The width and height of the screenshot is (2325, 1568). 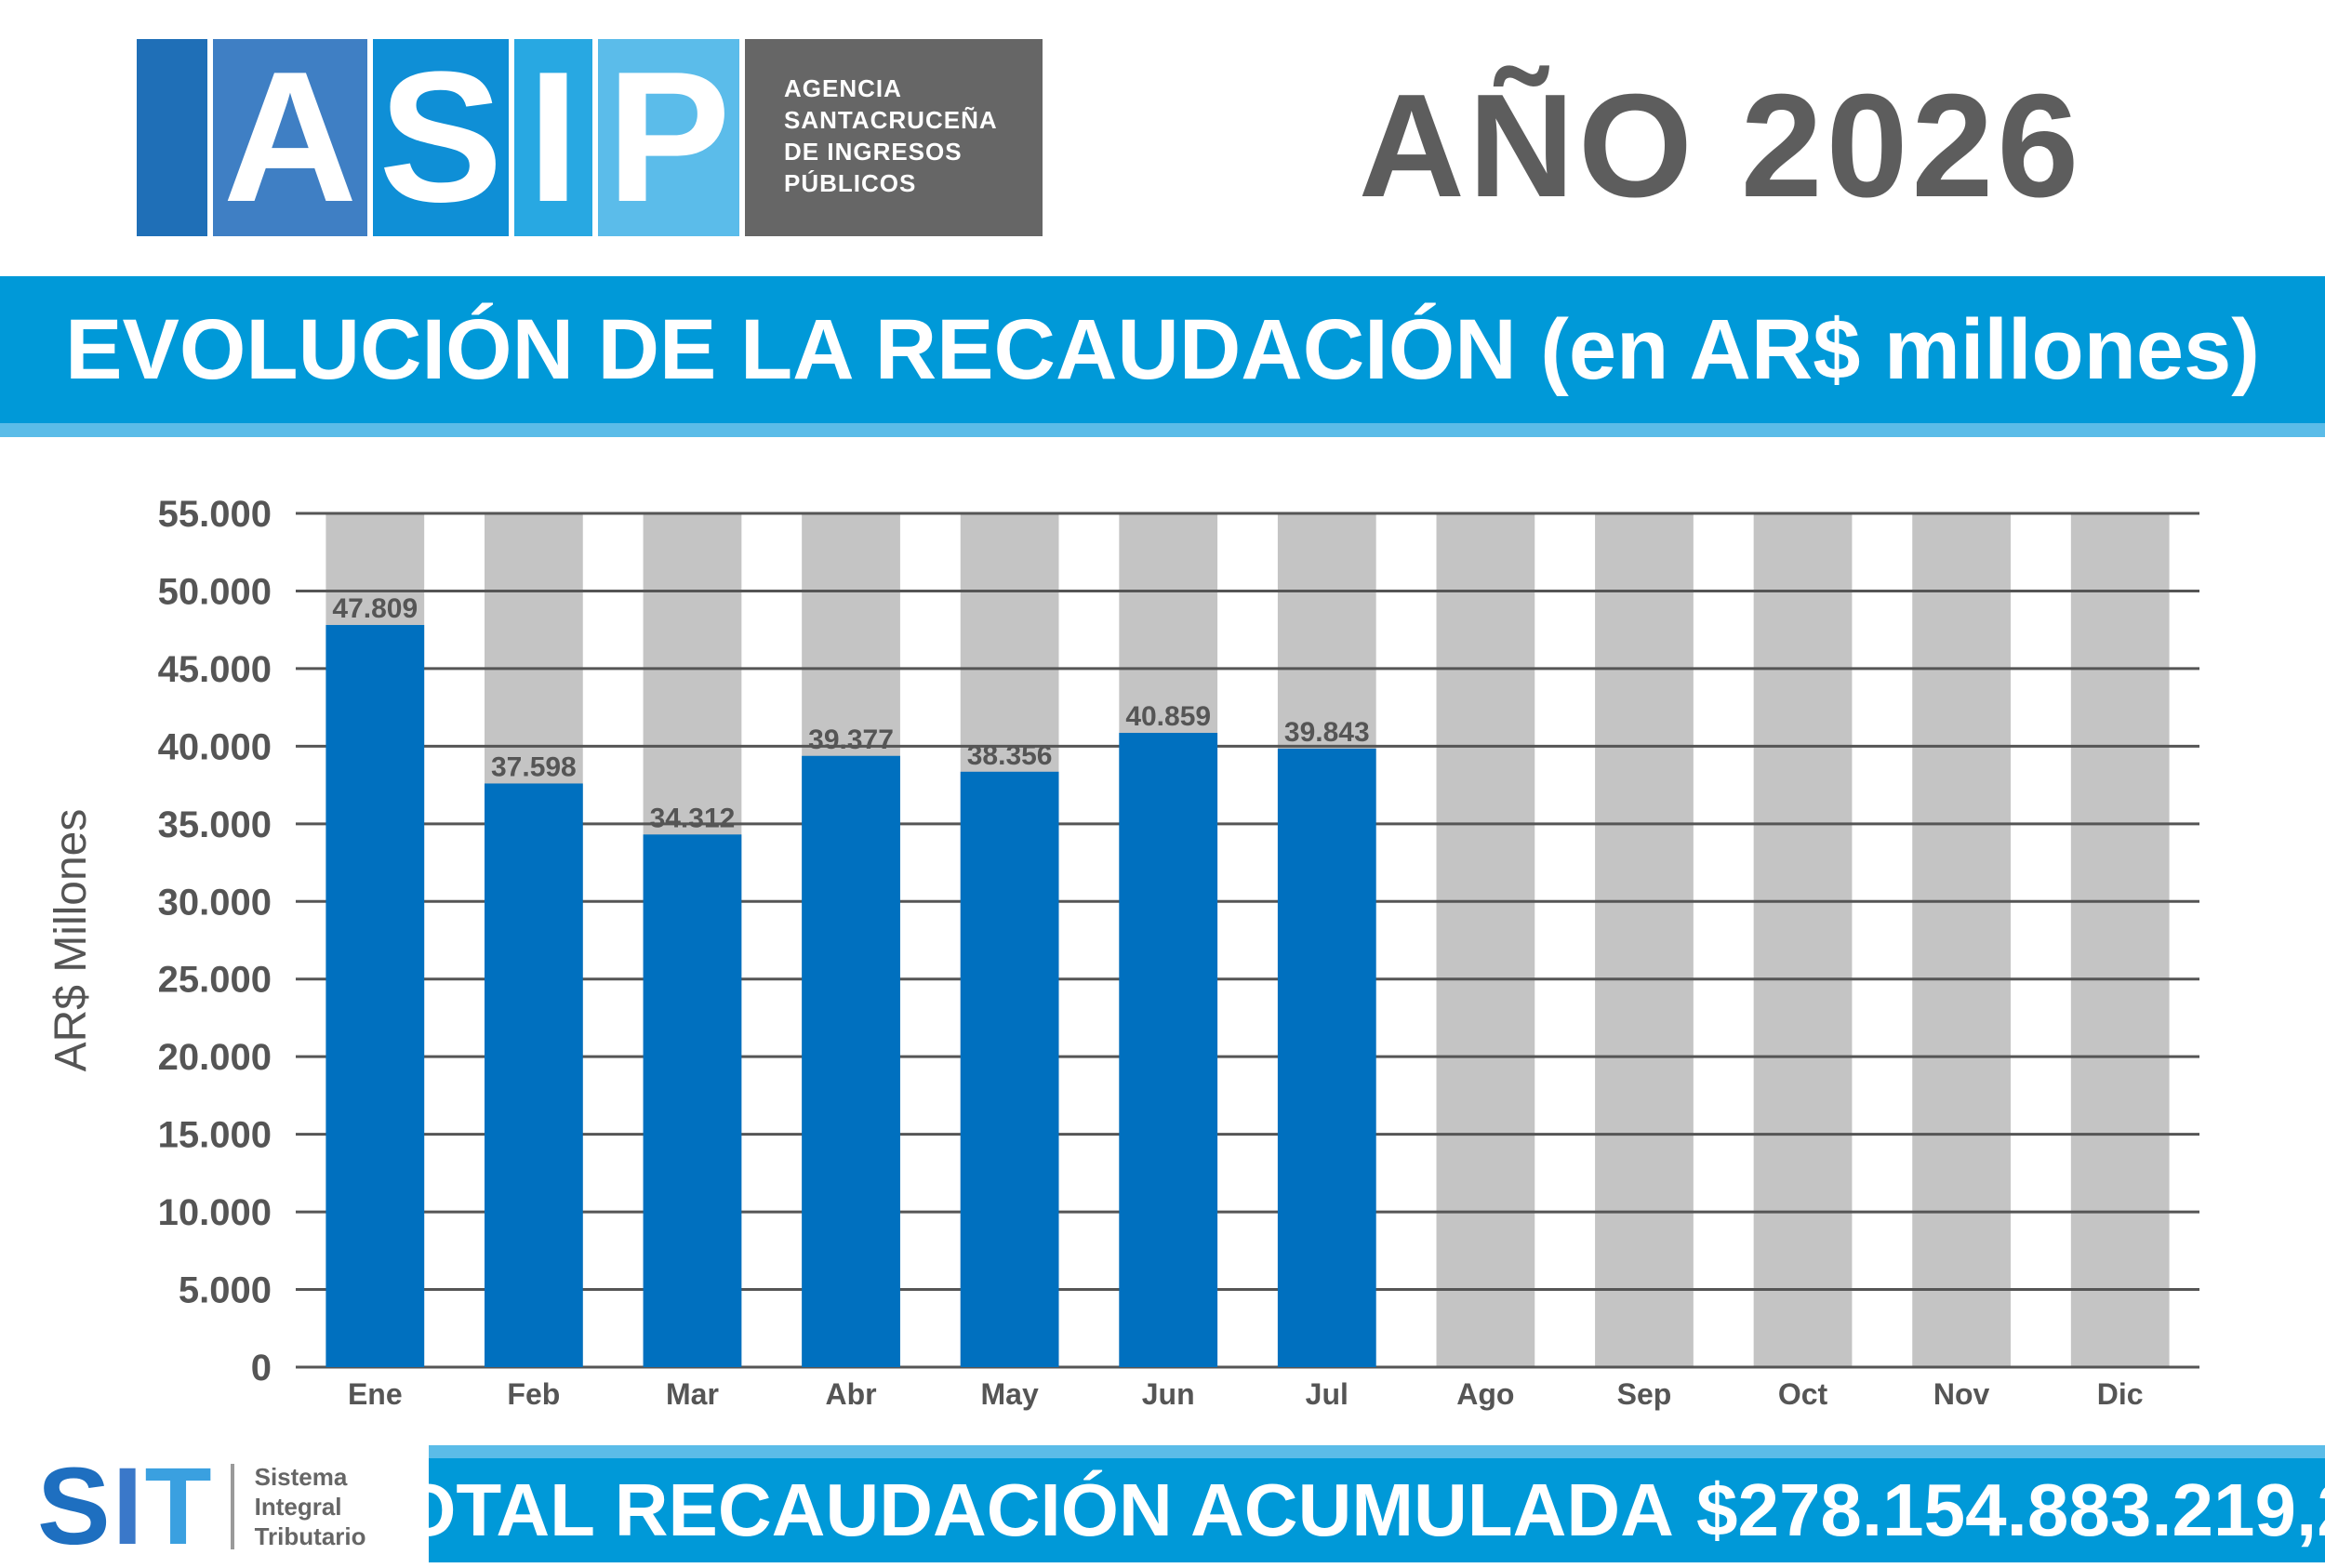 What do you see at coordinates (1168, 1394) in the screenshot?
I see `x-tick-label: Jun` at bounding box center [1168, 1394].